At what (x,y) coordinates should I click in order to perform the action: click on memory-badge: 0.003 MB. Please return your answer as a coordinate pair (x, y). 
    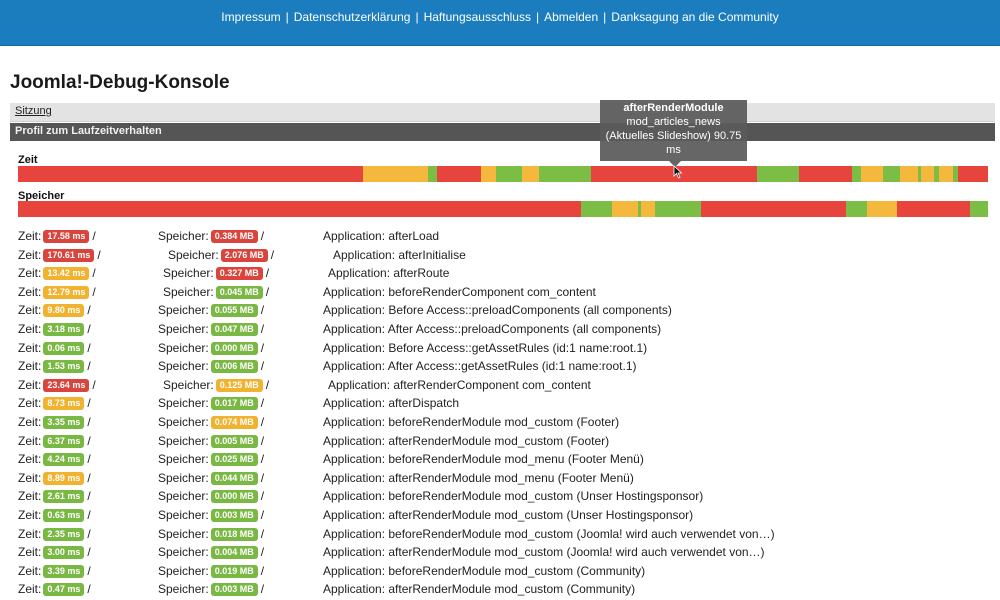
    Looking at the image, I should click on (234, 515).